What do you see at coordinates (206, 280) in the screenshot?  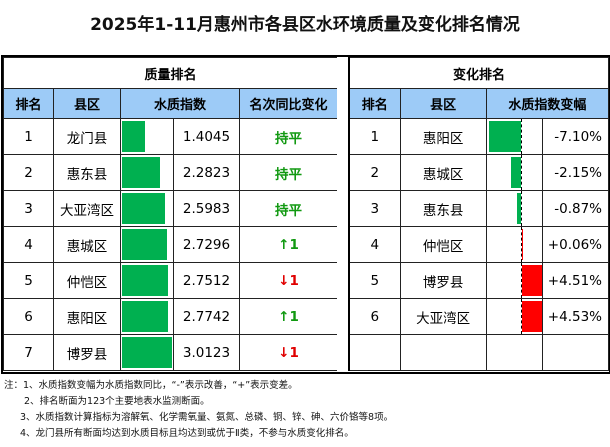 I see `index-value-cell: 2.7512` at bounding box center [206, 280].